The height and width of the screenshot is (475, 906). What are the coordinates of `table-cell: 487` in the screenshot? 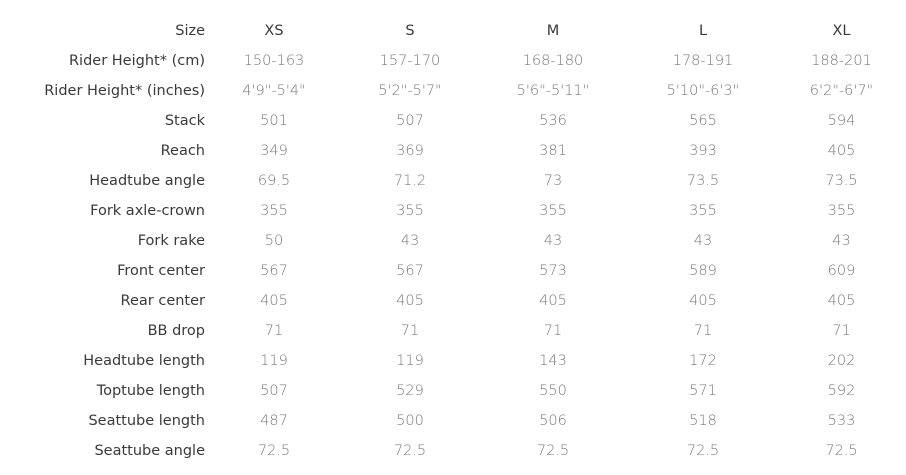 It's located at (274, 421).